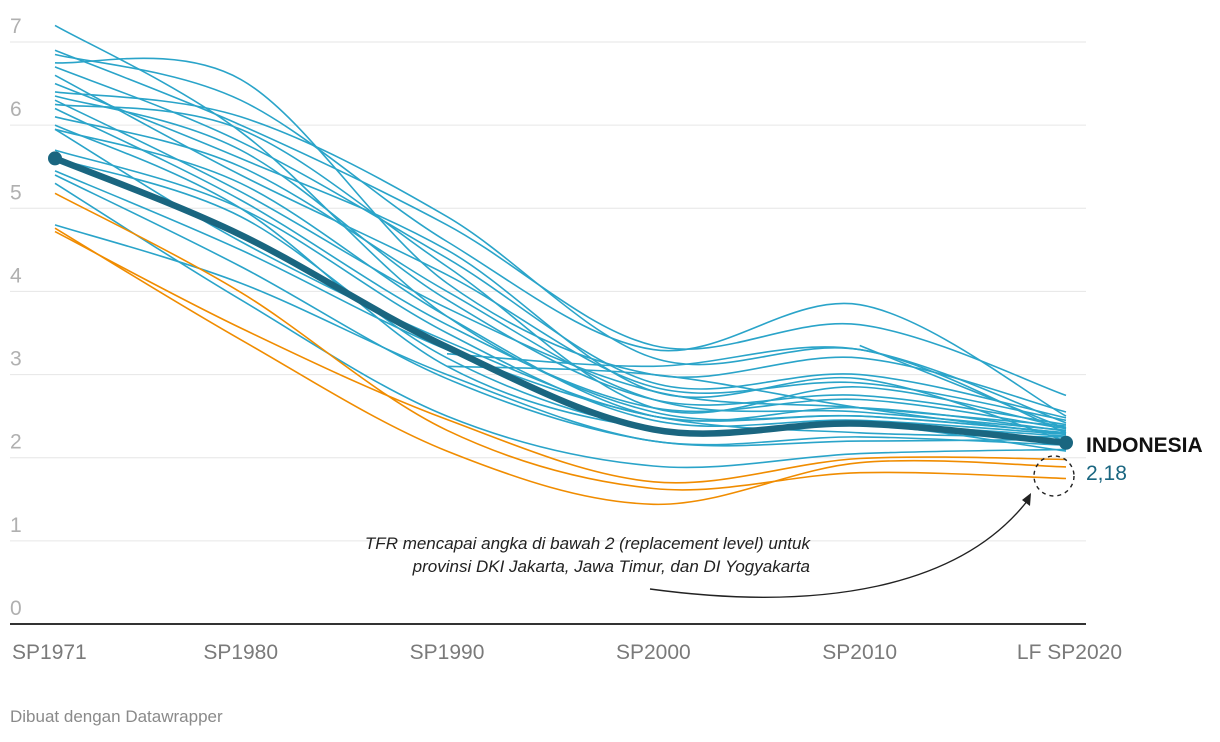 This screenshot has height=742, width=1220. I want to click on y-tick-label: 6, so click(16, 109).